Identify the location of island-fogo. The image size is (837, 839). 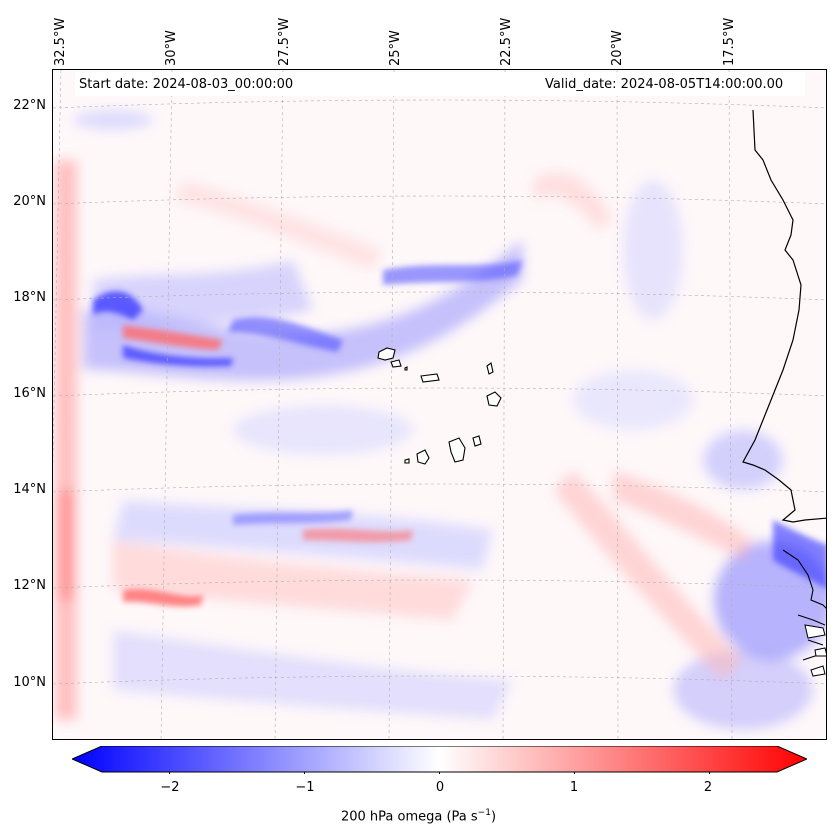
(423, 457).